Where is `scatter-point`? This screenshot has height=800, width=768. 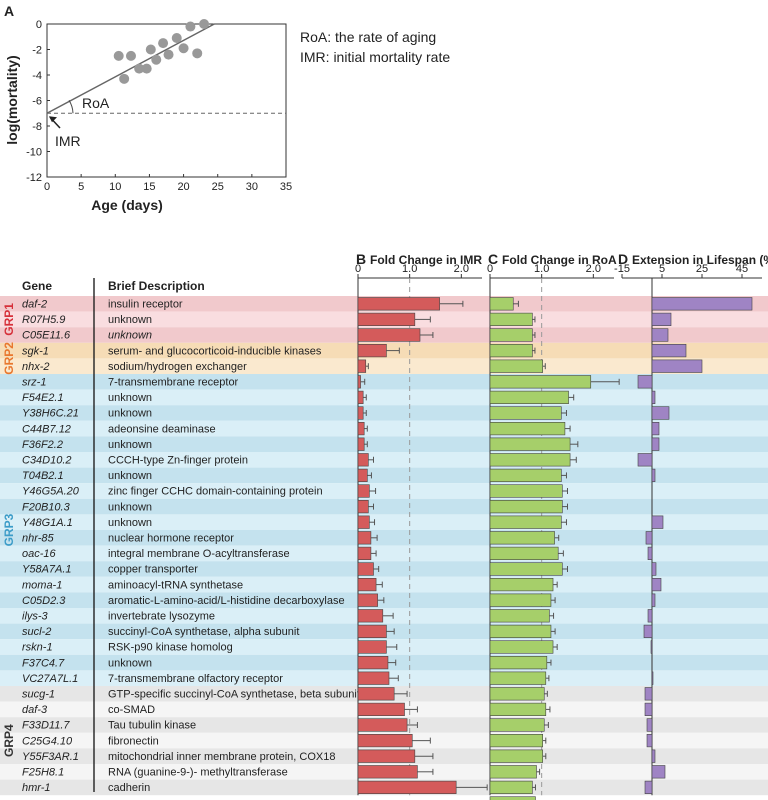
scatter-point is located at coordinates (150, 49).